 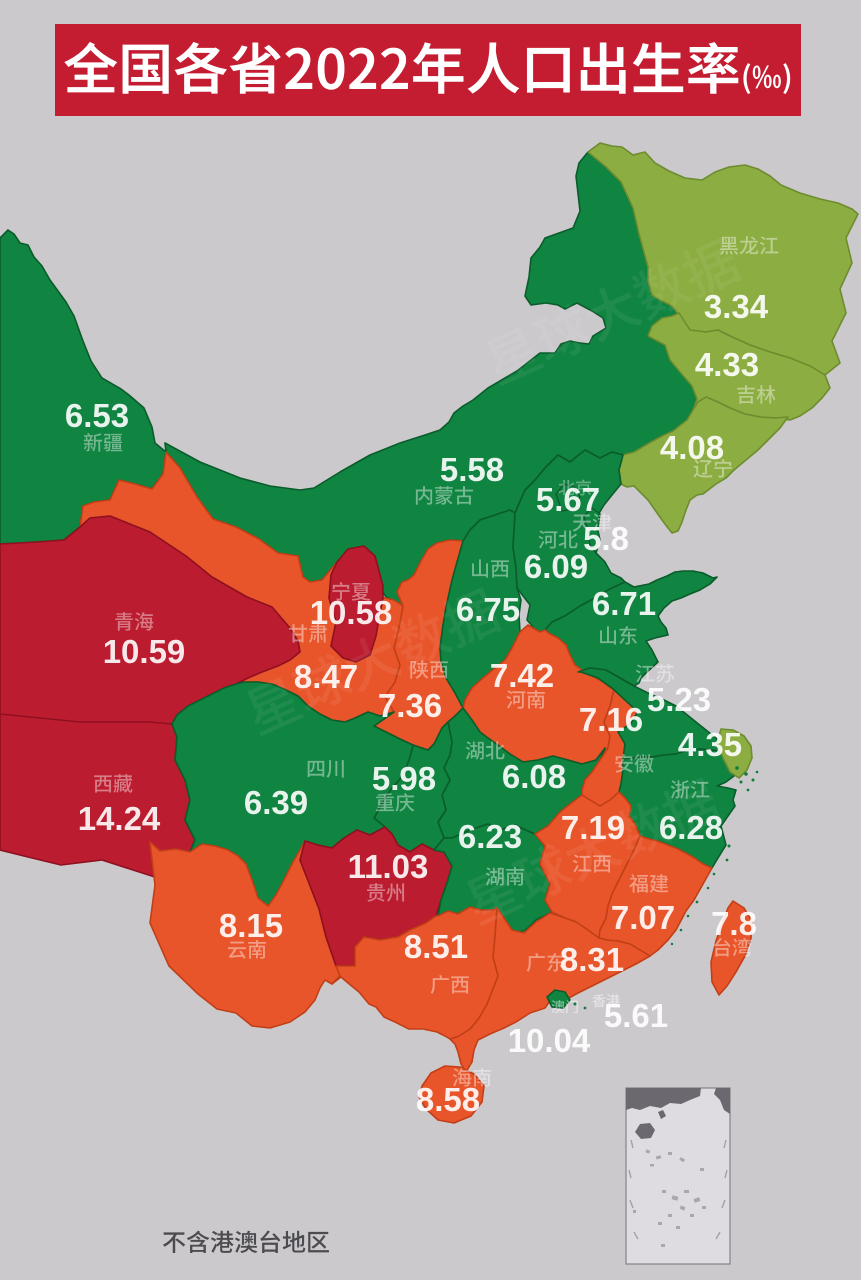 What do you see at coordinates (490, 836) in the screenshot?
I see `svg-text: 6.23` at bounding box center [490, 836].